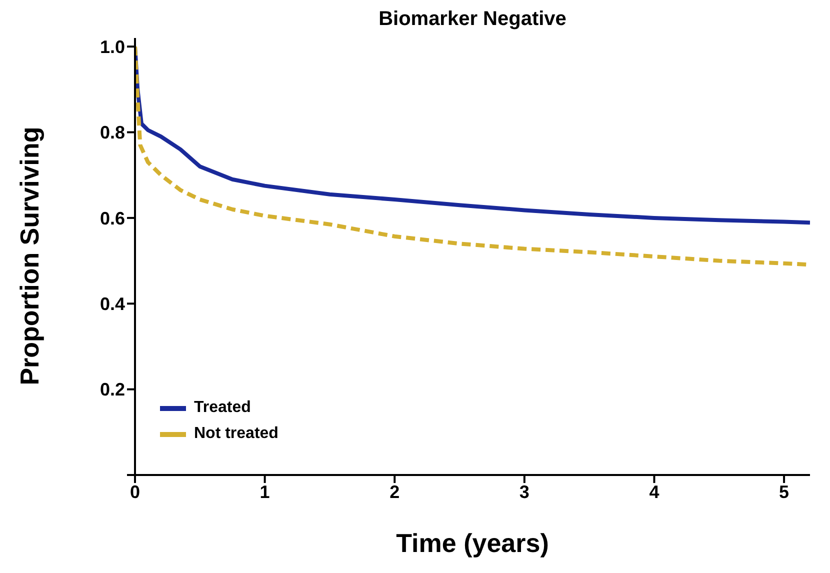 The width and height of the screenshot is (830, 573). I want to click on y-tick-label: 0.4, so click(112, 304).